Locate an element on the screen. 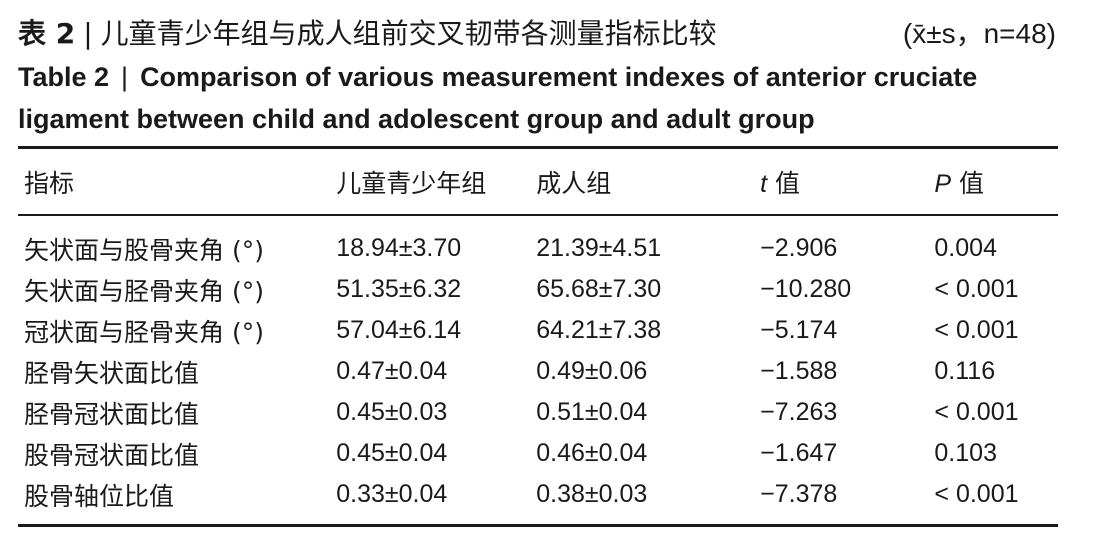 The image size is (1098, 543). cell-child: 0.33±0.04 is located at coordinates (392, 494).